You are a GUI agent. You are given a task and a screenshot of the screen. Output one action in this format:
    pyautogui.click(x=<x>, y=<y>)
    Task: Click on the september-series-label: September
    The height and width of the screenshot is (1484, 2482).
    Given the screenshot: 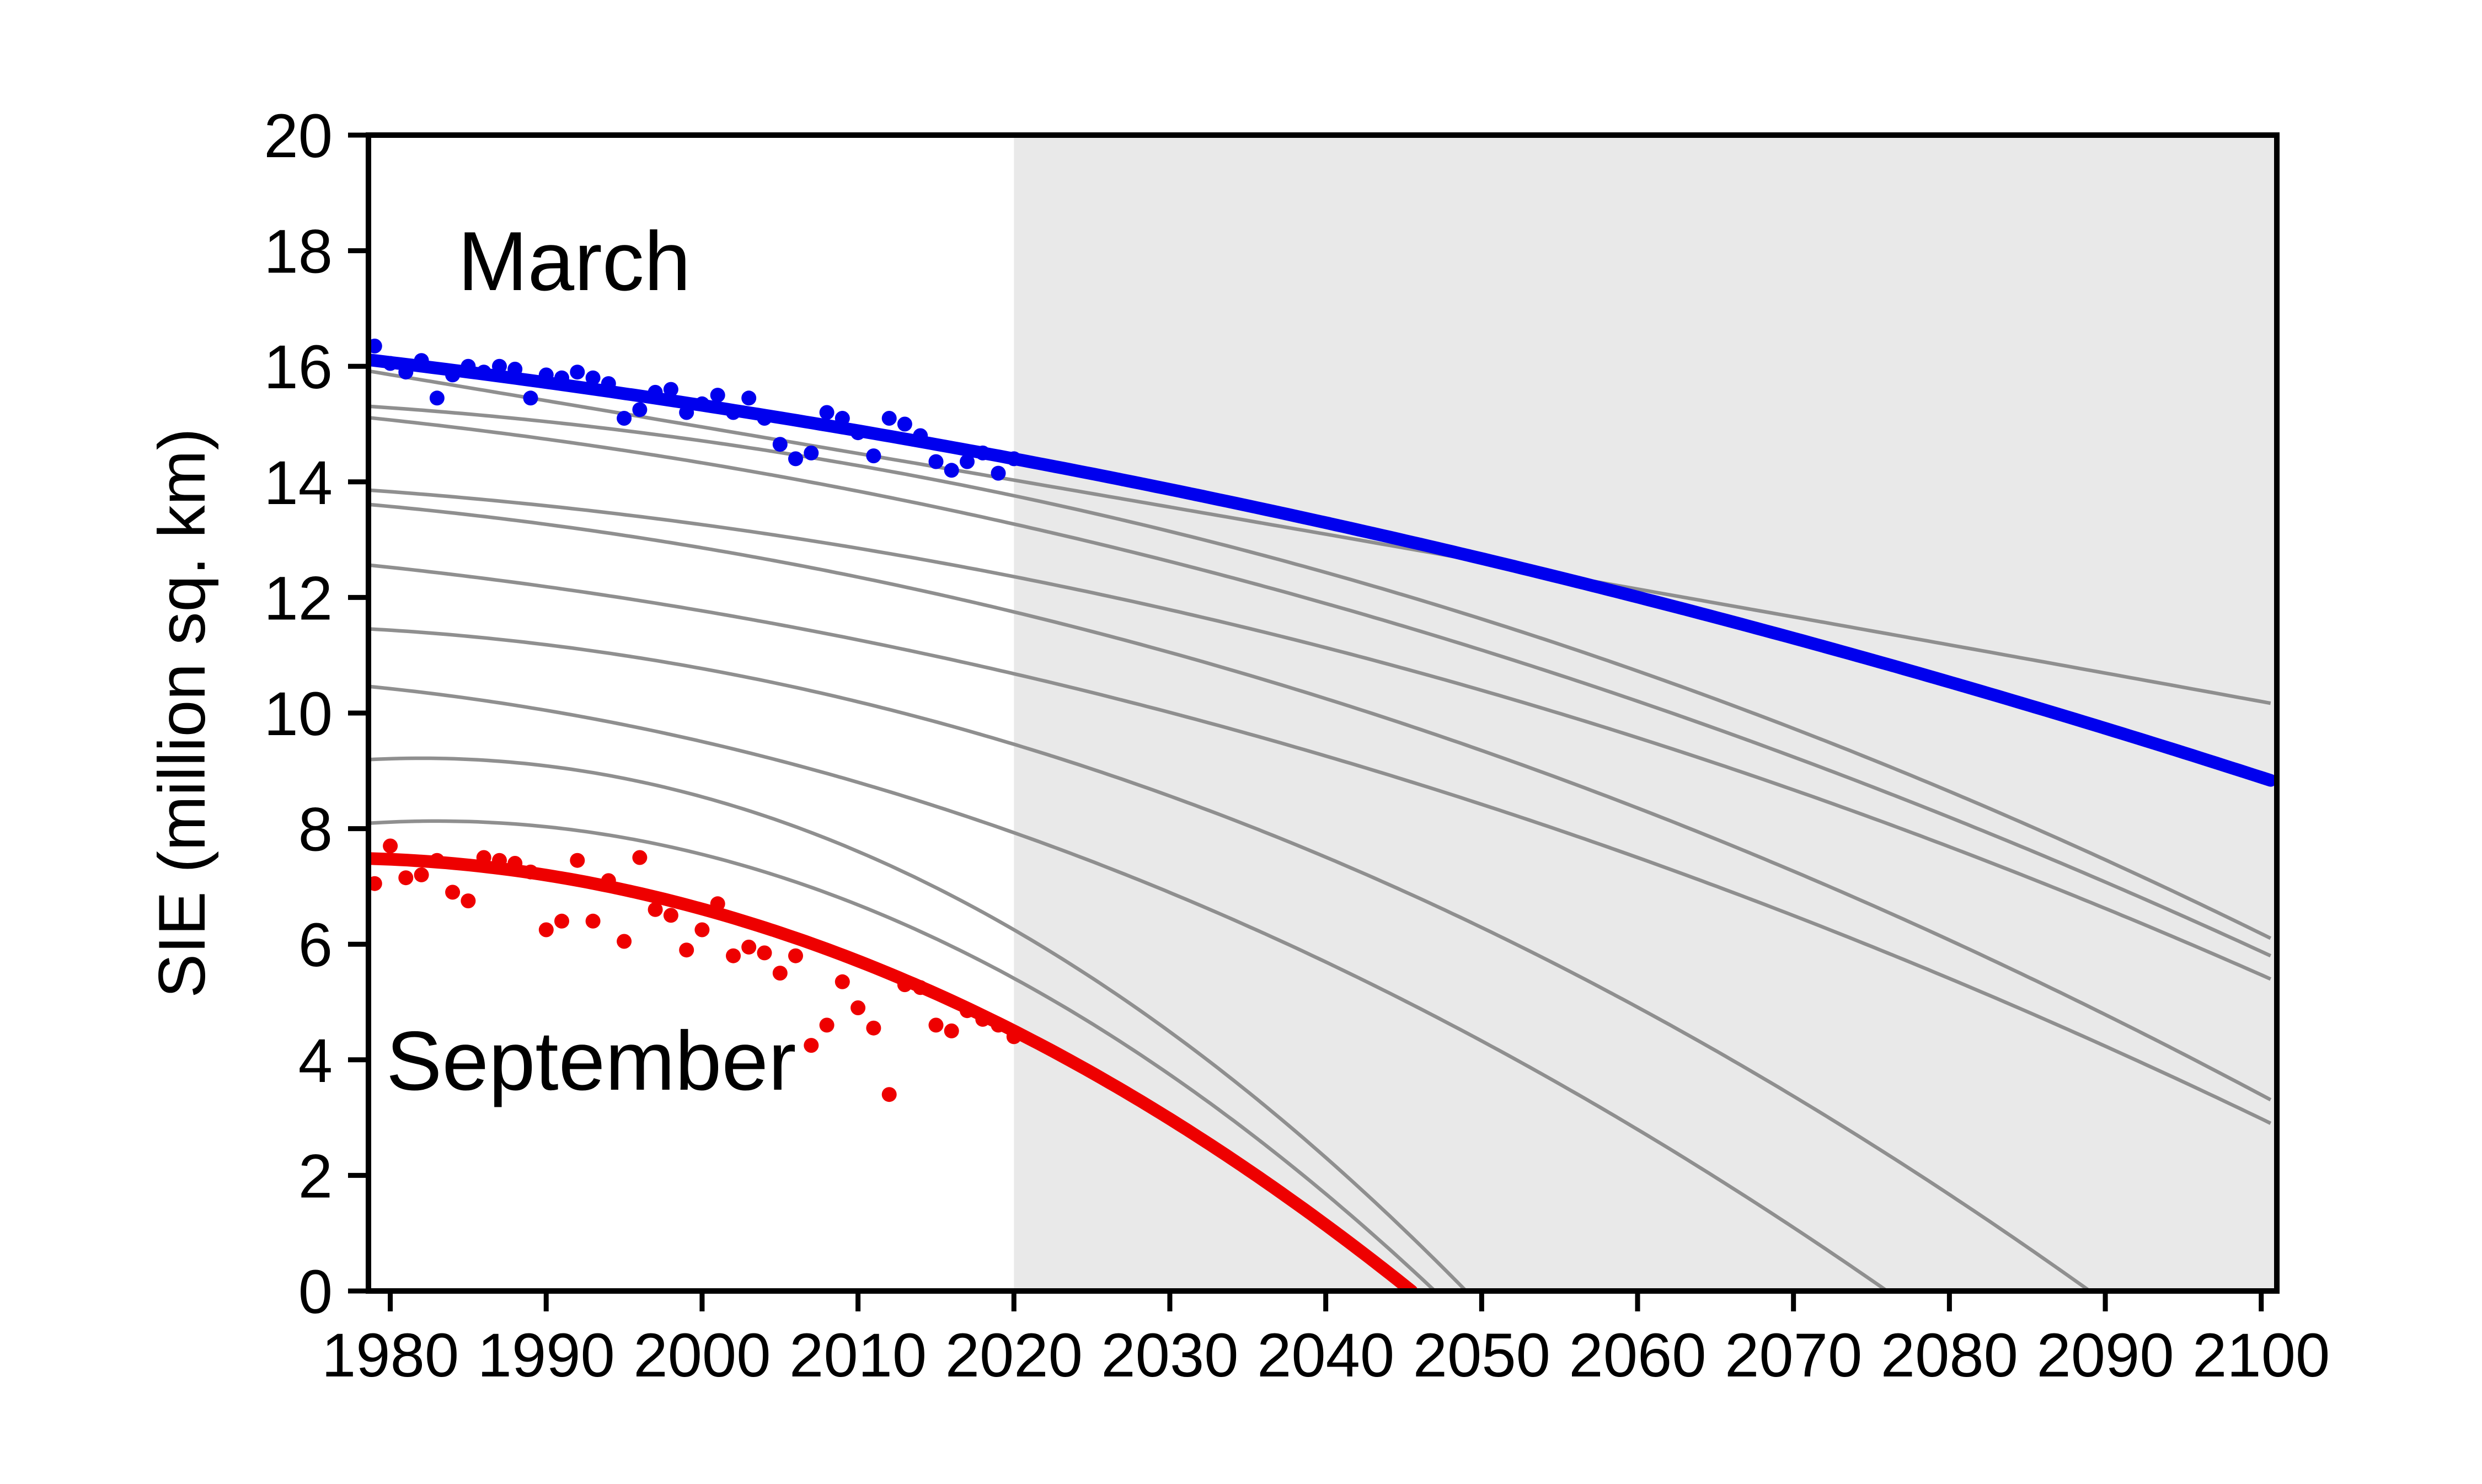 What is the action you would take?
    pyautogui.click(x=591, y=1061)
    